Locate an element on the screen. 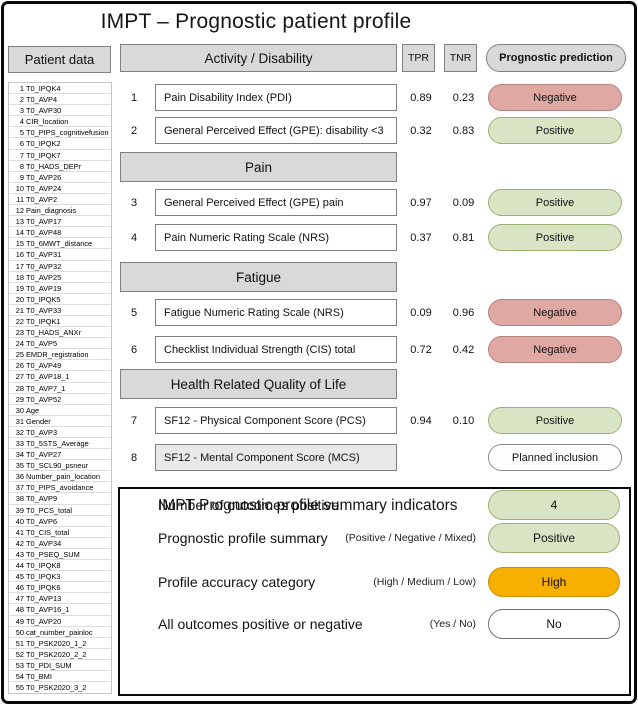  outcome-number: 3 is located at coordinates (134, 202).